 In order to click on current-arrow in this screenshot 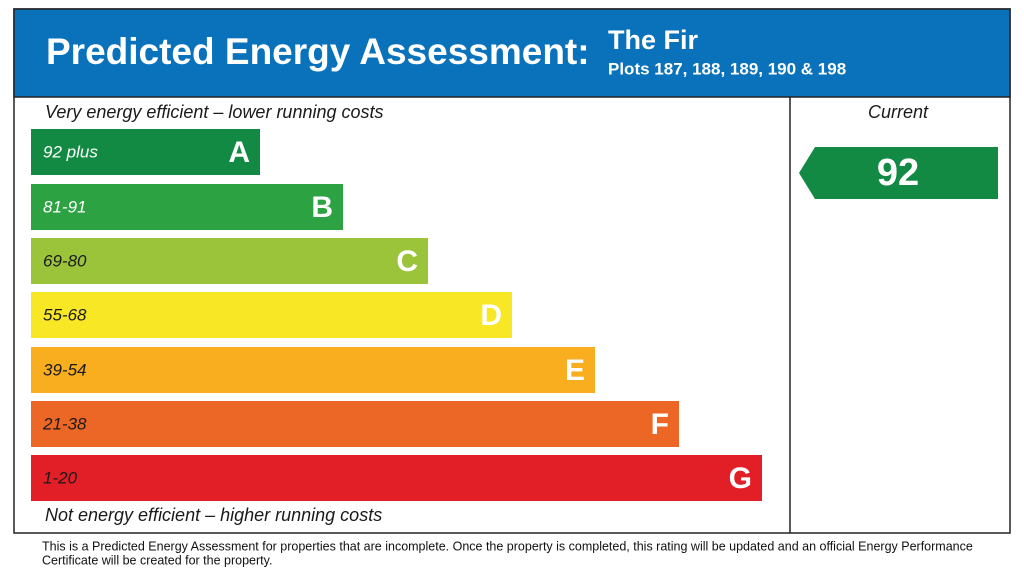, I will do `click(898, 173)`.